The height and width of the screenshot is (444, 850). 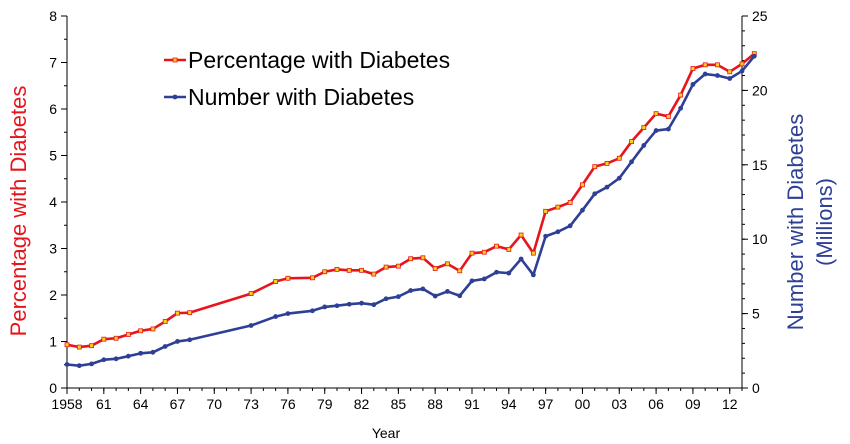 I want to click on x-tick-label: 1958, so click(x=66, y=404).